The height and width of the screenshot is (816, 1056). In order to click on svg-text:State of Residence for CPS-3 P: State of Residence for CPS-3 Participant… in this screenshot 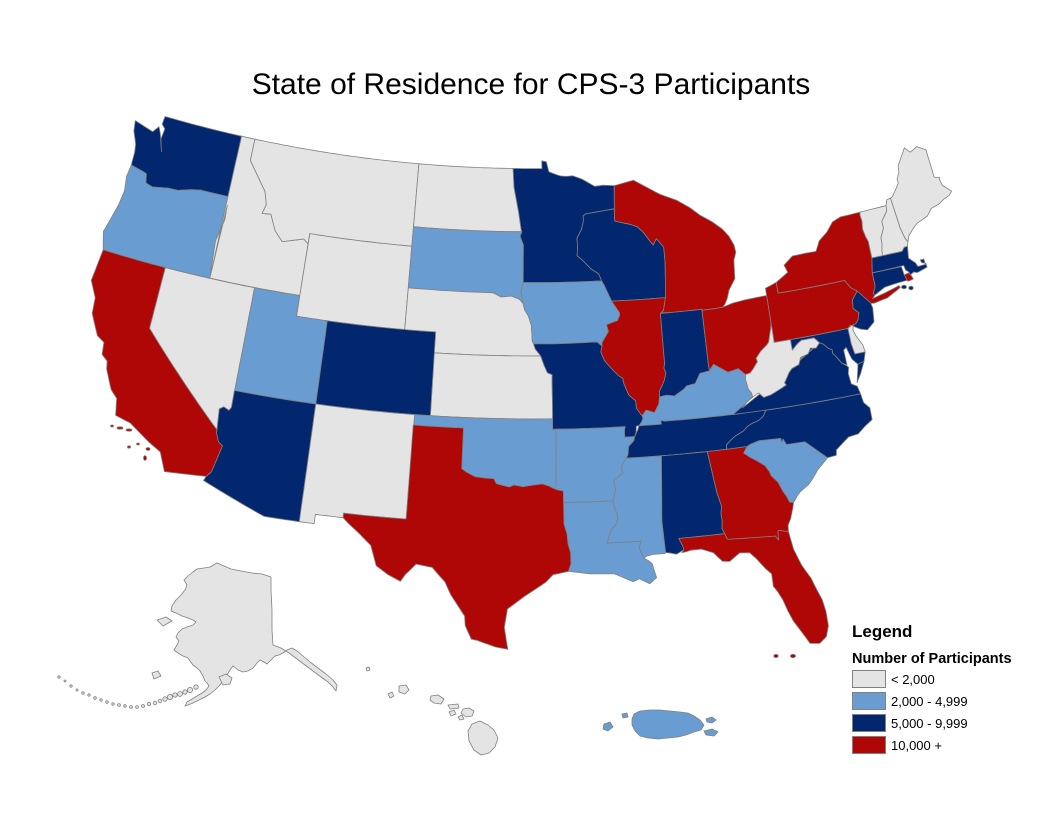, I will do `click(531, 84)`.